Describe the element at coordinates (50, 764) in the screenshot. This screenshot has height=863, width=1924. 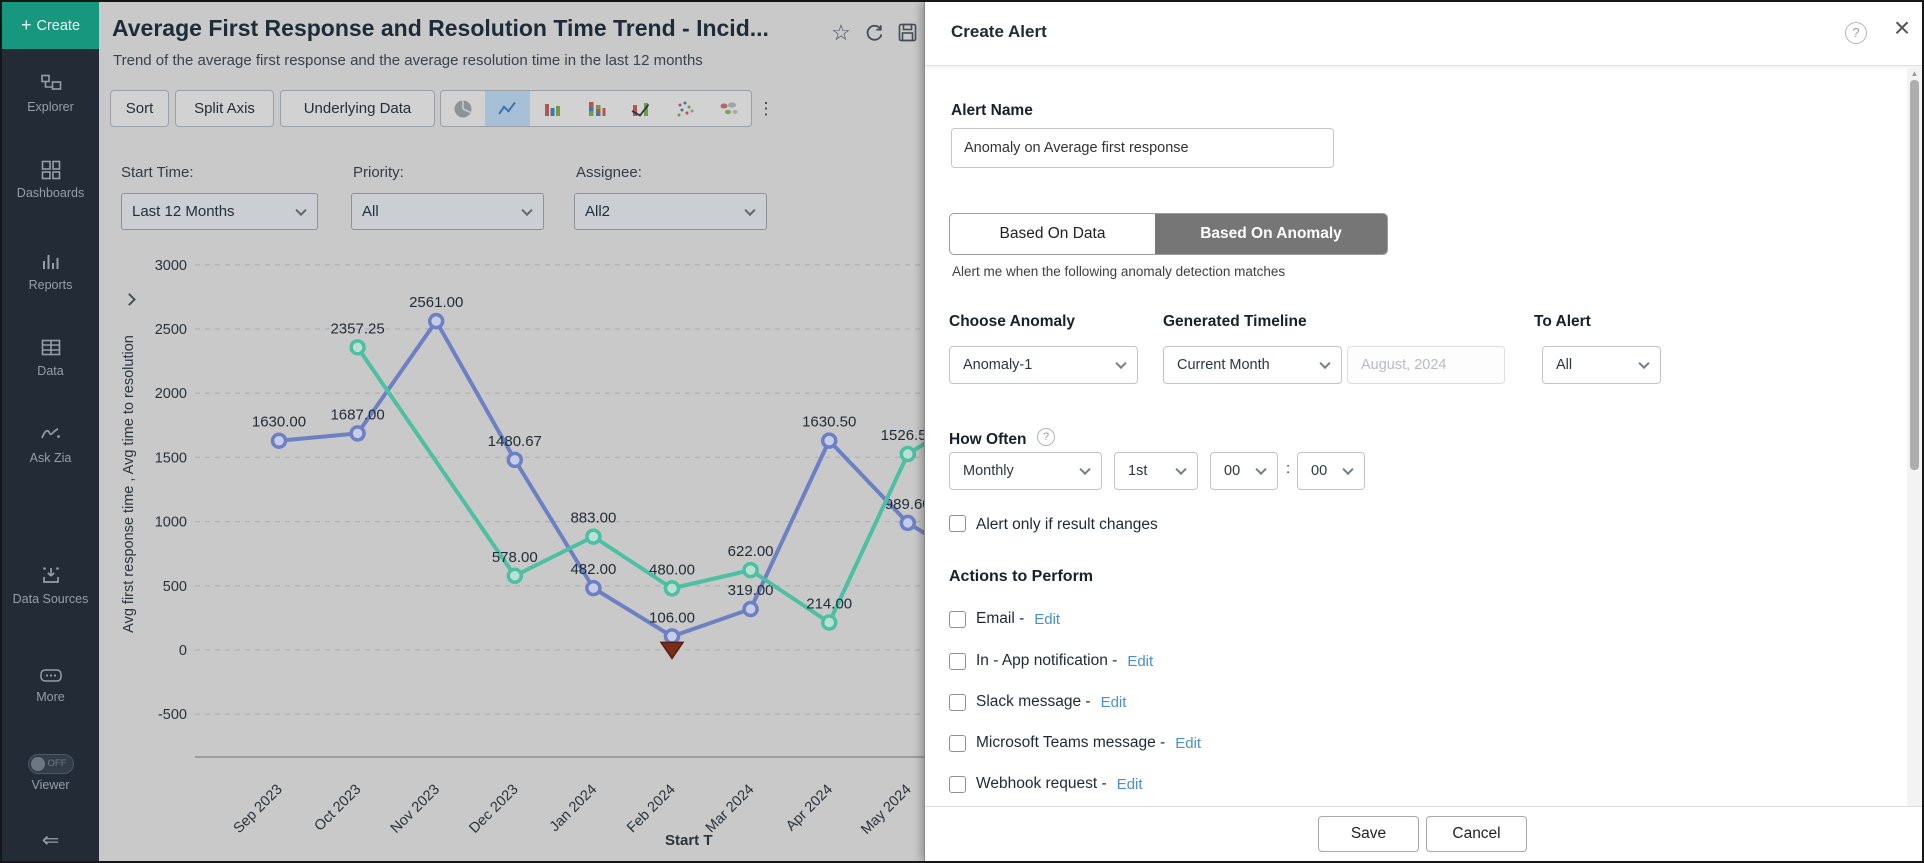
I see `toggle-off-icon: OFF` at that location.